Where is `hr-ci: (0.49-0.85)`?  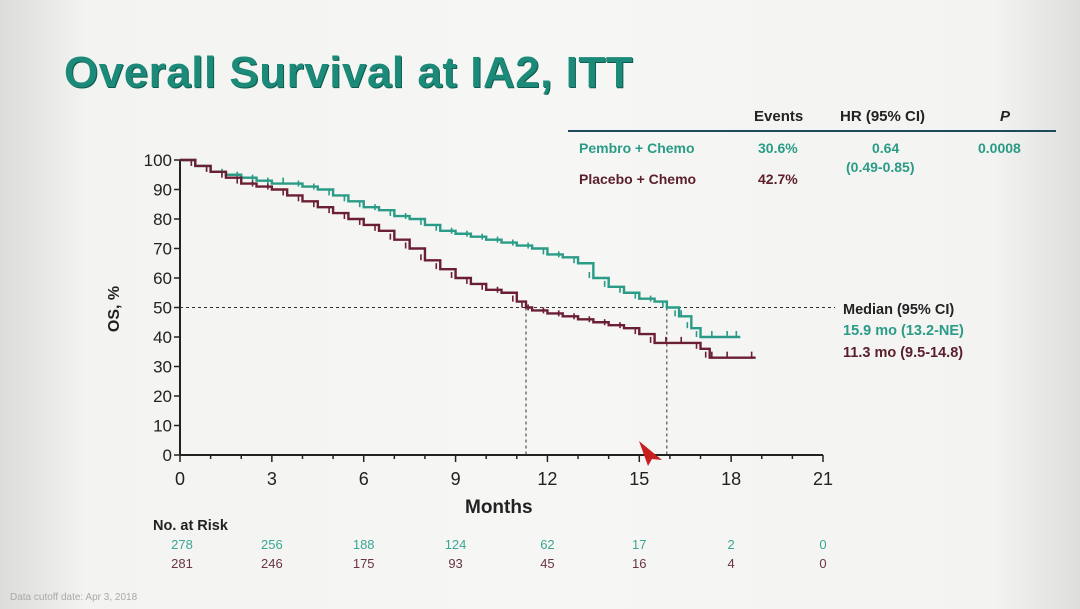 hr-ci: (0.49-0.85) is located at coordinates (880, 167).